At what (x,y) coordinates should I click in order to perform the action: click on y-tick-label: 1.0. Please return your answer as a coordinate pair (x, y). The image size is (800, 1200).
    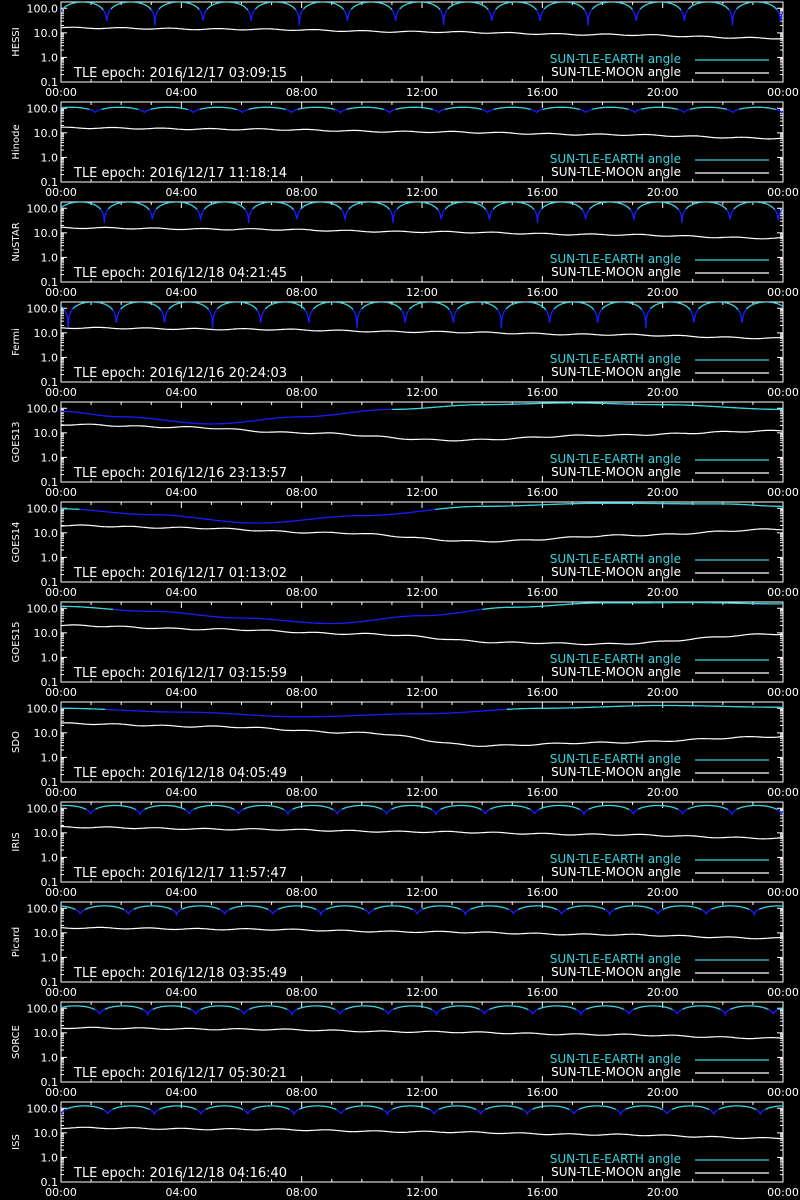
    Looking at the image, I should click on (50, 457).